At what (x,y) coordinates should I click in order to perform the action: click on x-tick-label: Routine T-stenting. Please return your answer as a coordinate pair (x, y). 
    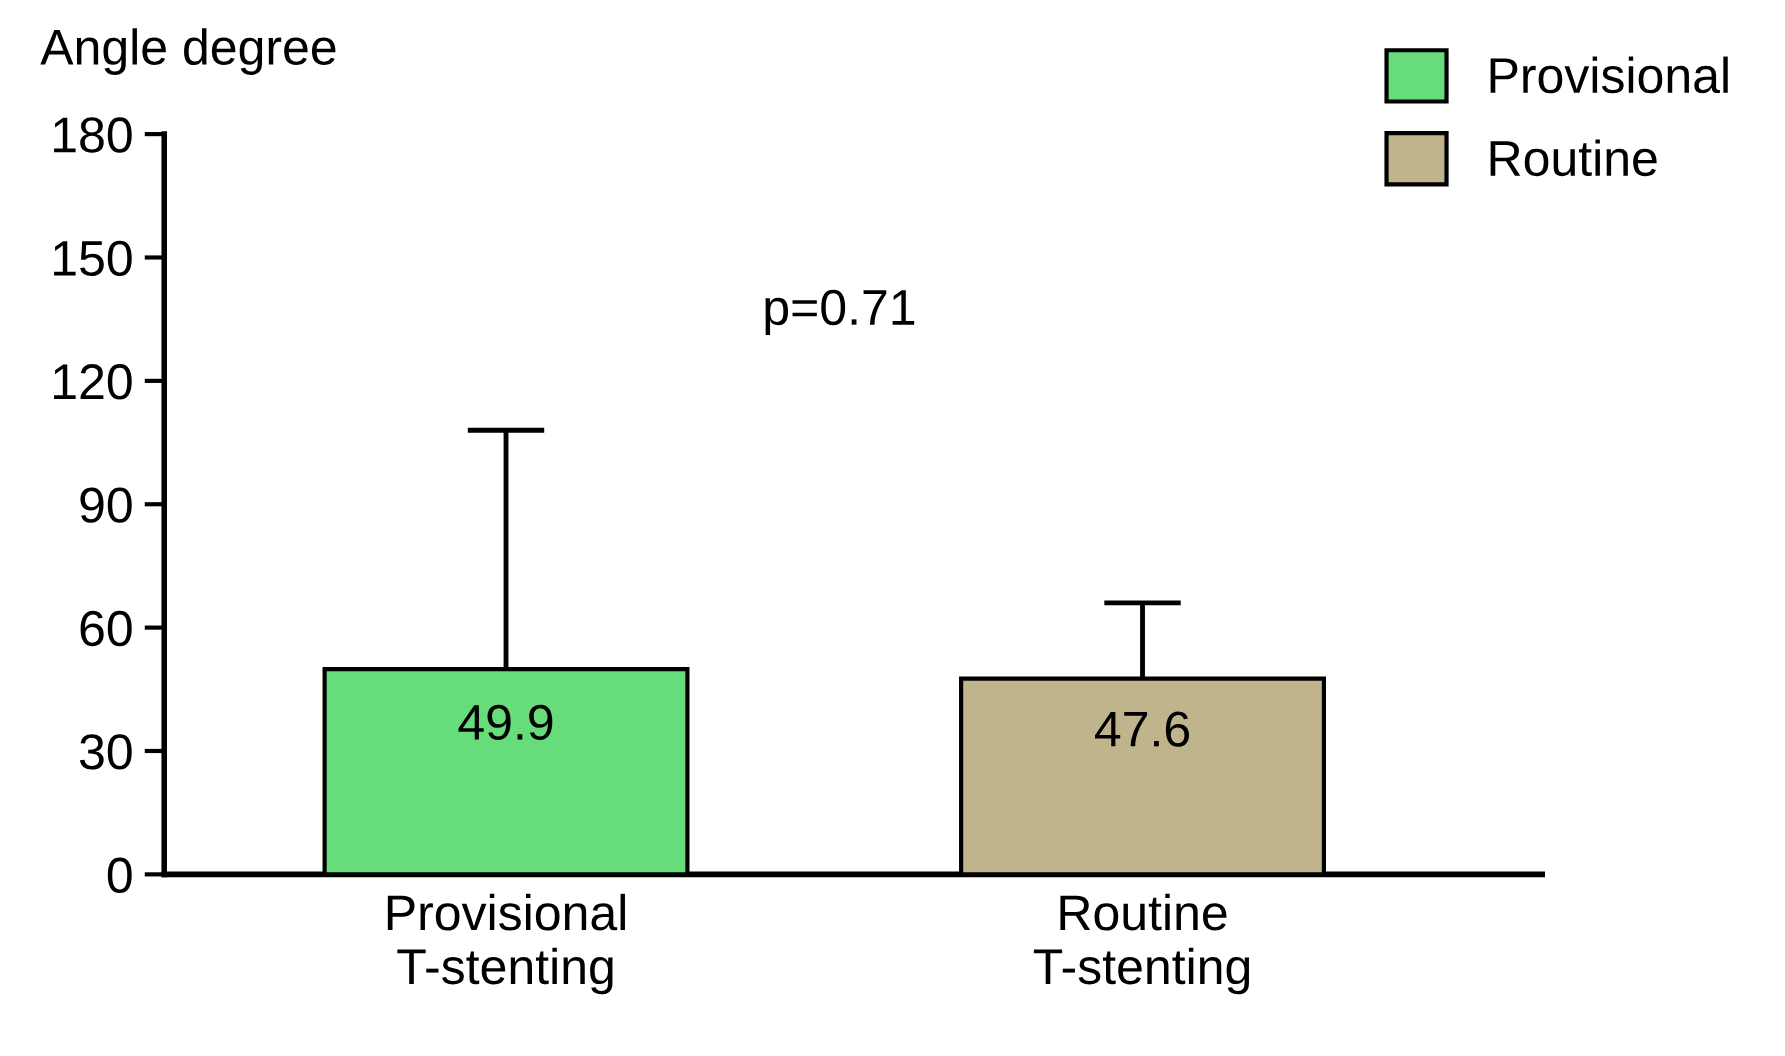
    Looking at the image, I should click on (1141, 944).